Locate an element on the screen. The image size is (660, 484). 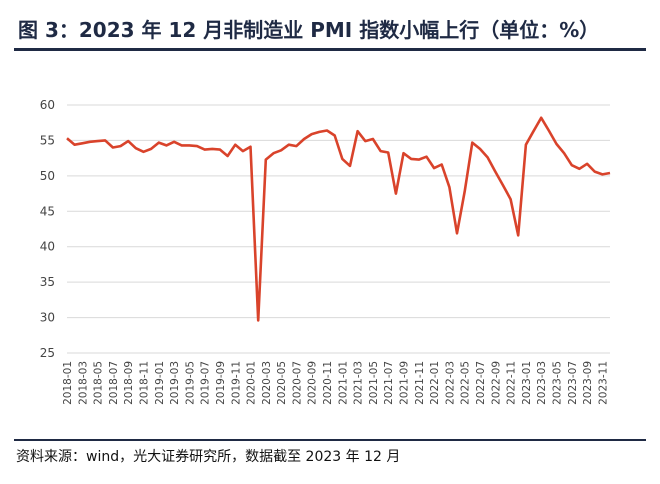
x-tick-label: 2023-07 is located at coordinates (573, 383).